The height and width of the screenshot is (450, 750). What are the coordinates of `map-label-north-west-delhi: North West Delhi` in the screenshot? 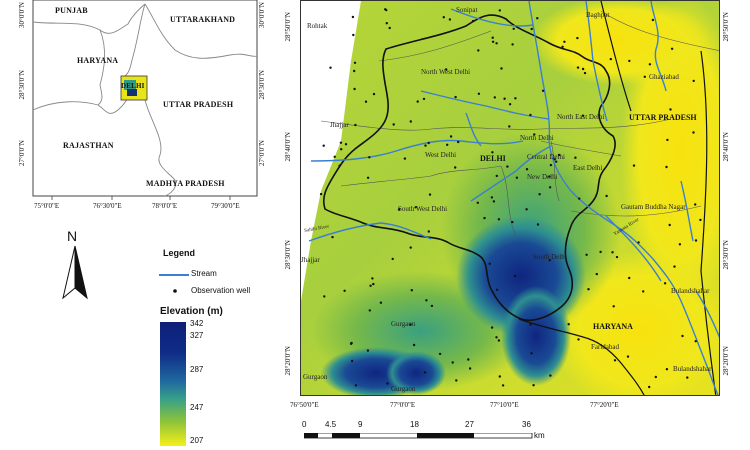 It's located at (446, 72).